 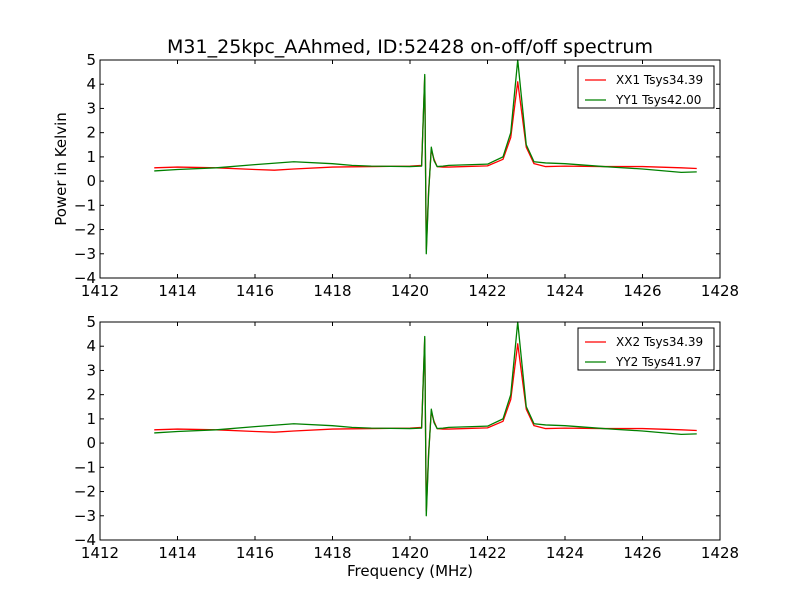 What do you see at coordinates (659, 80) in the screenshot?
I see `legend-label: XX1 Tsys34.39` at bounding box center [659, 80].